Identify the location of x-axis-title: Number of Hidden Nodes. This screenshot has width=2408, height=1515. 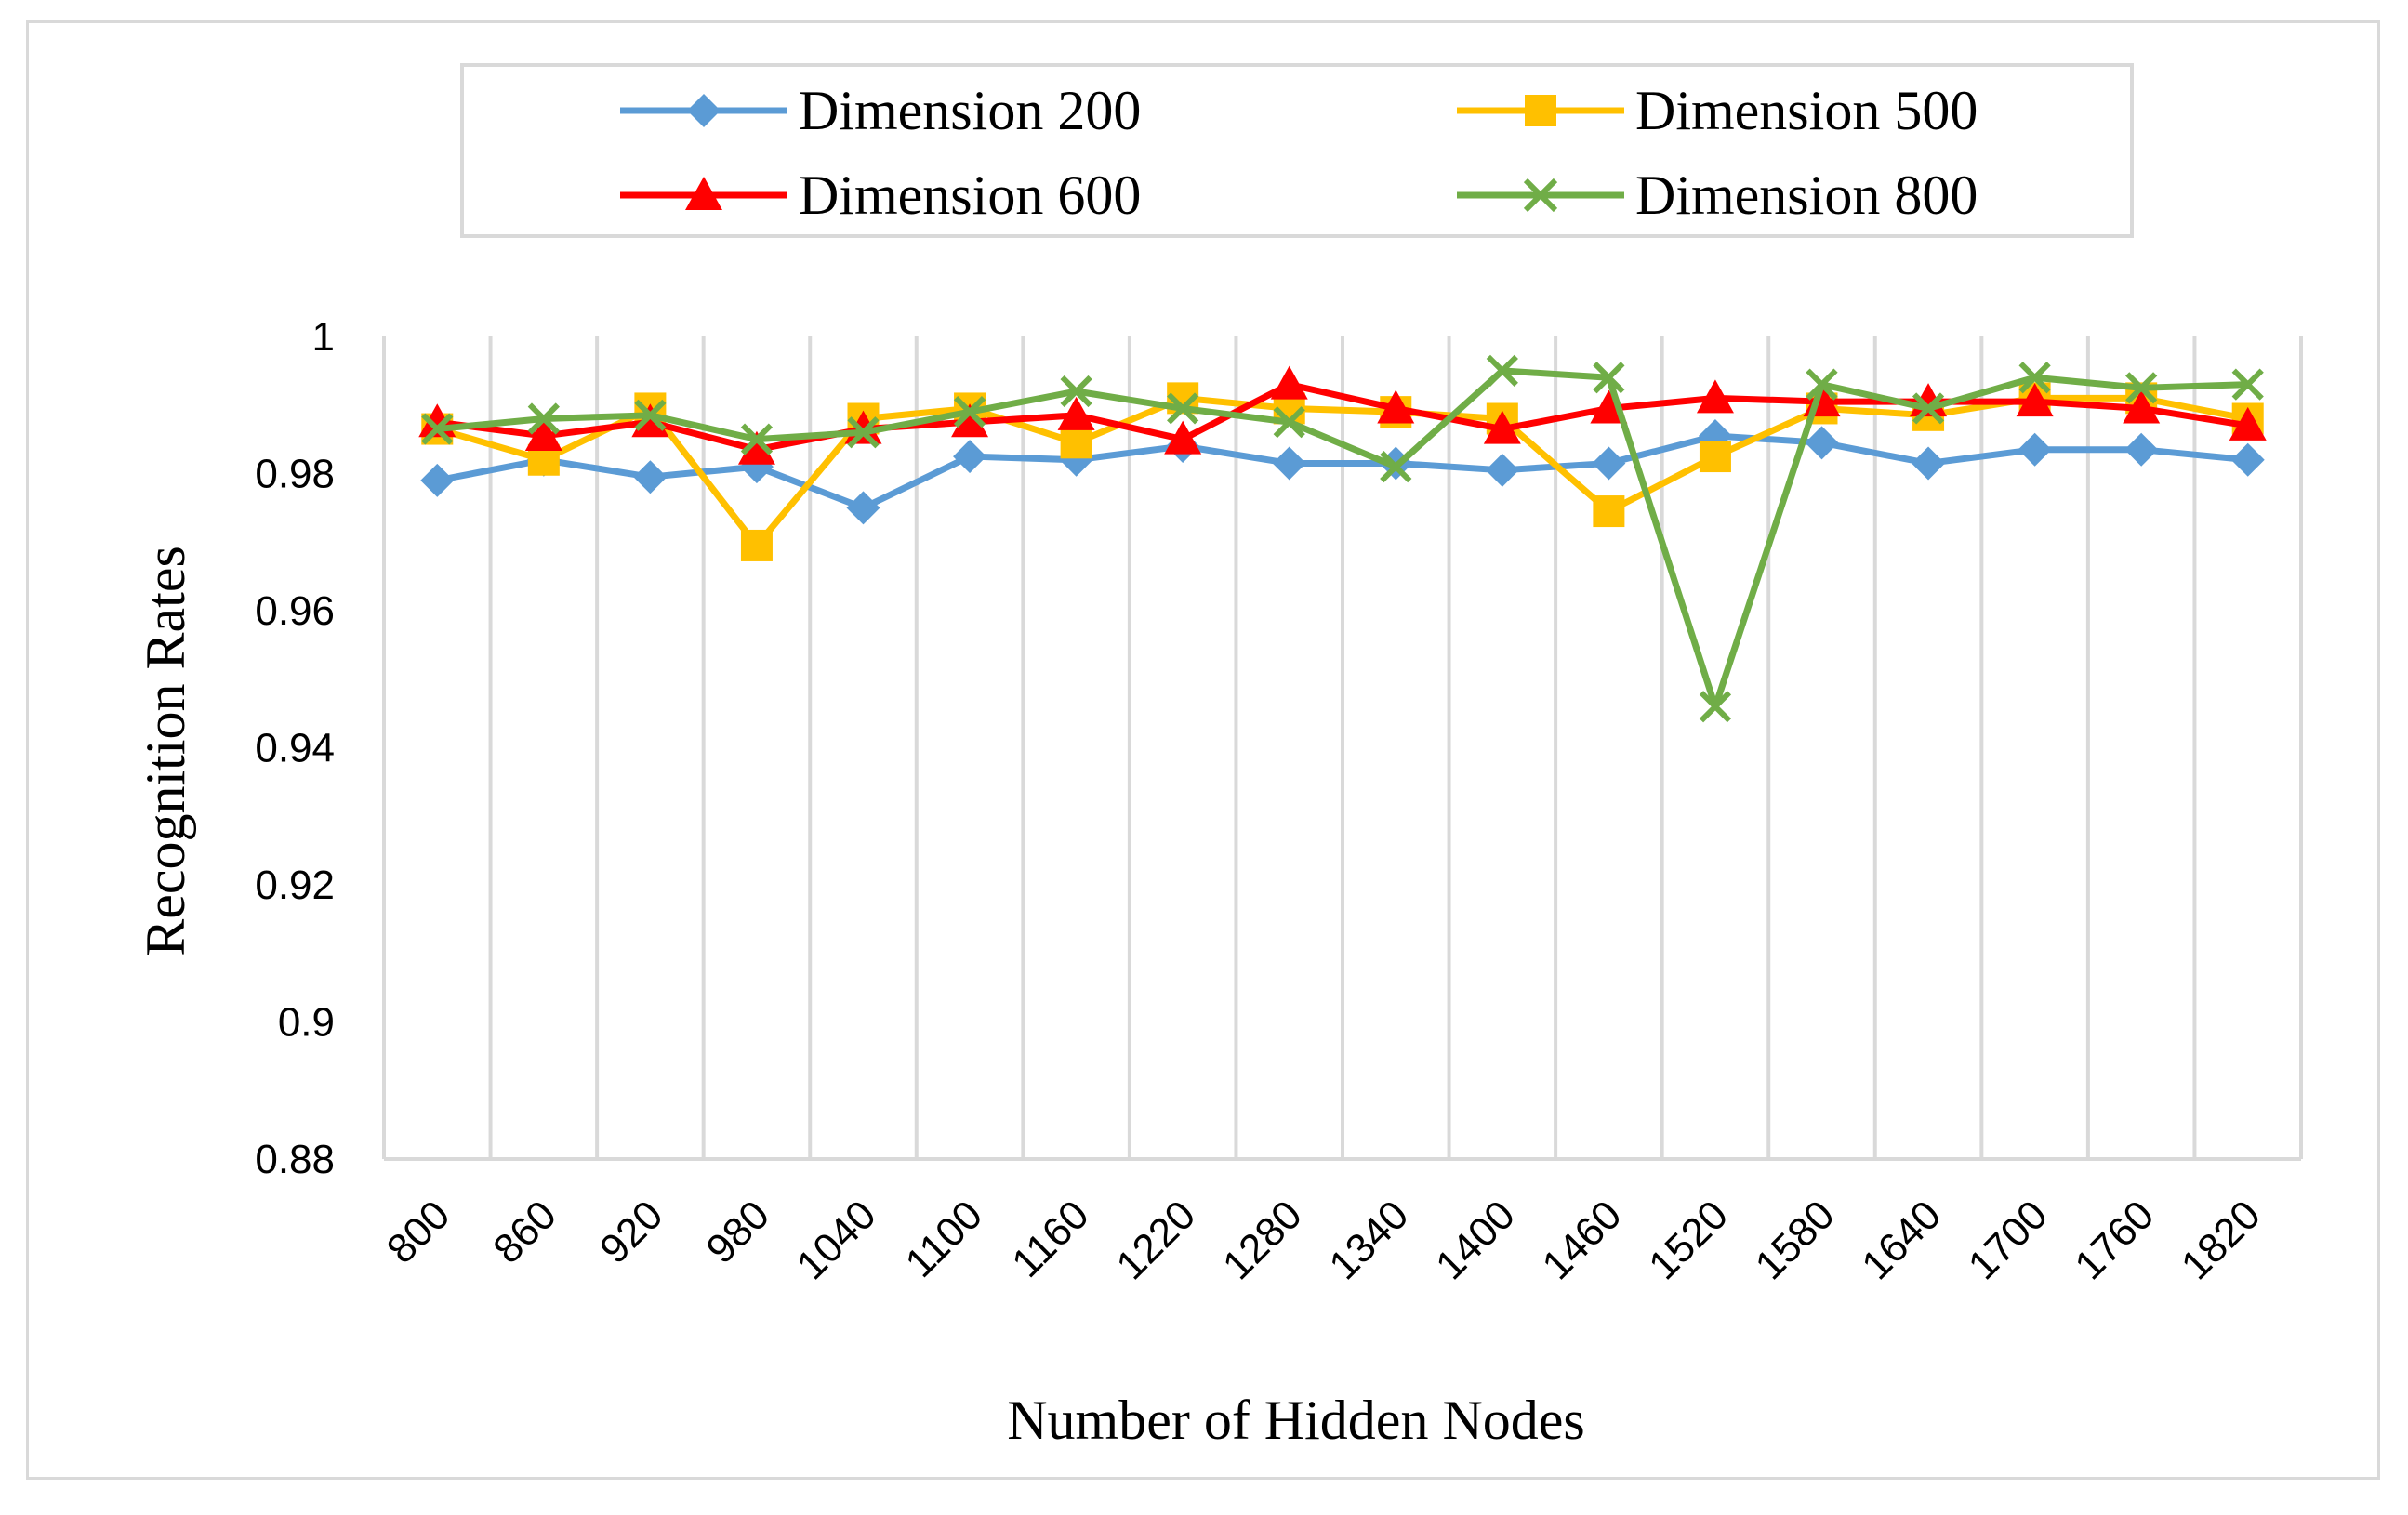
(1296, 1420).